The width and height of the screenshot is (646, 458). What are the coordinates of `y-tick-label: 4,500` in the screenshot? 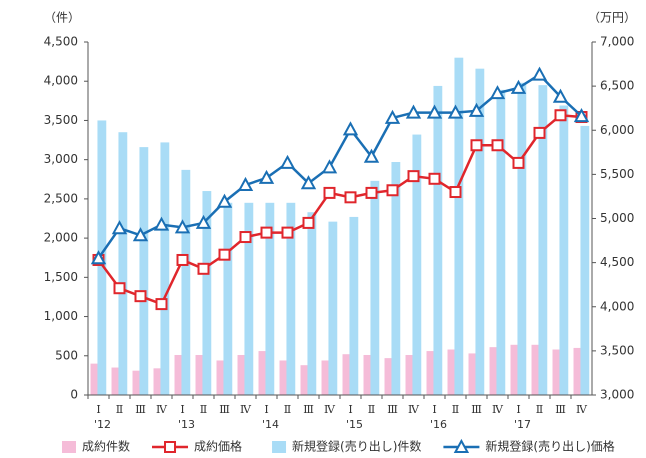 It's located at (61, 42).